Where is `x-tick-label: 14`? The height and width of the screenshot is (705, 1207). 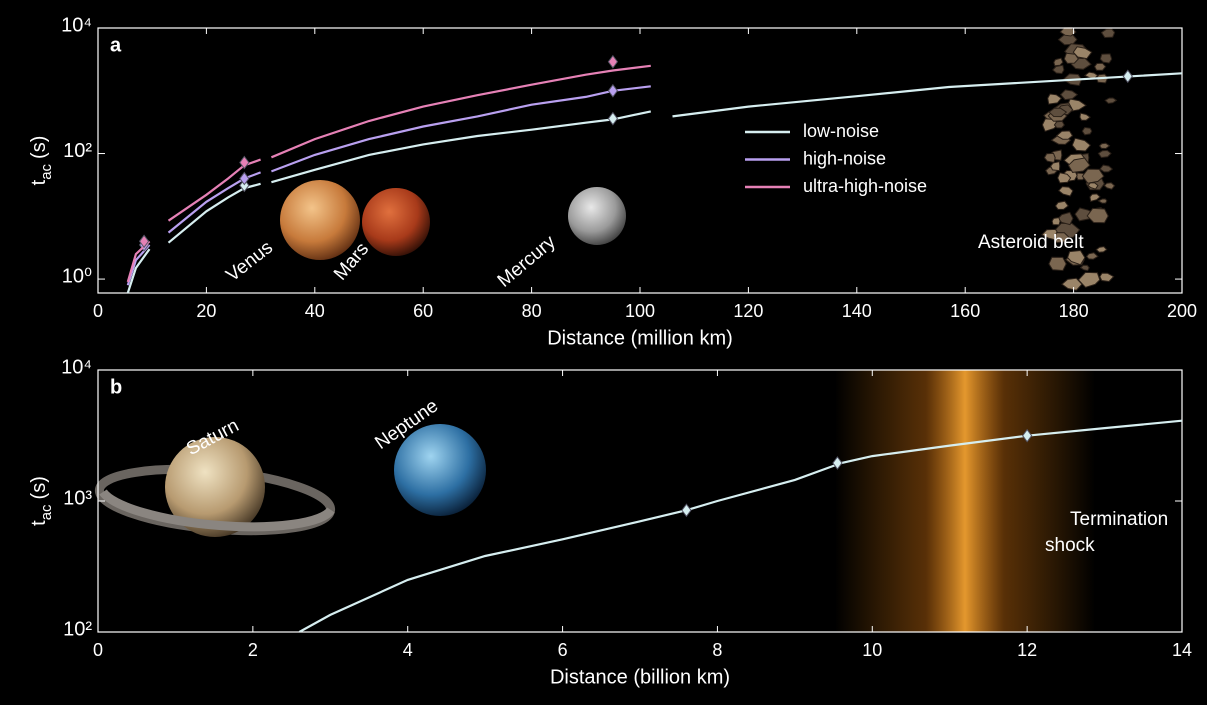
x-tick-label: 14 is located at coordinates (1182, 650).